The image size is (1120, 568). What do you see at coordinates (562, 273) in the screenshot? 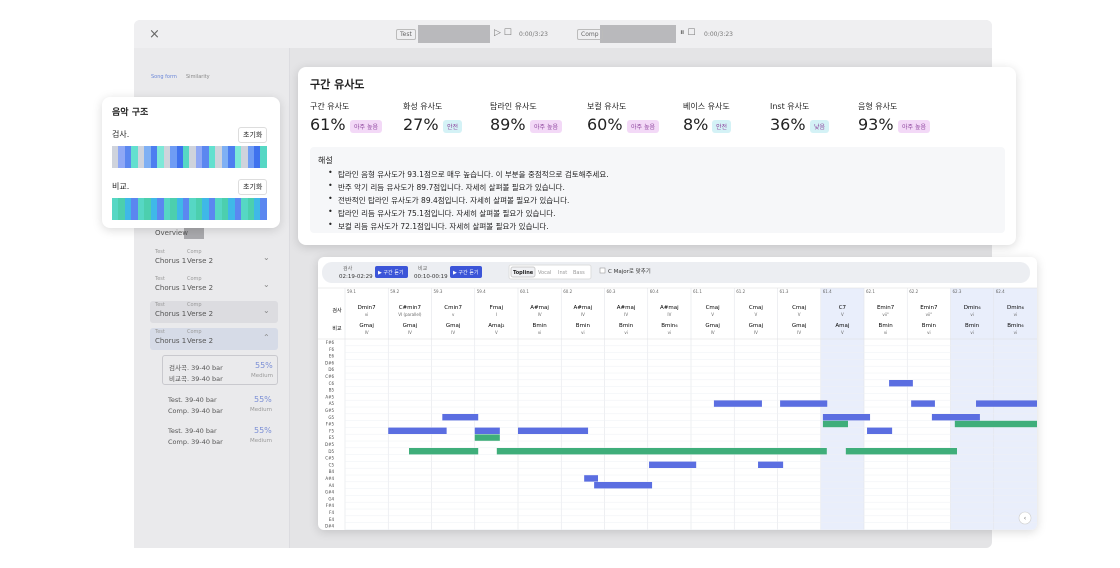
I see `tab: Inst` at bounding box center [562, 273].